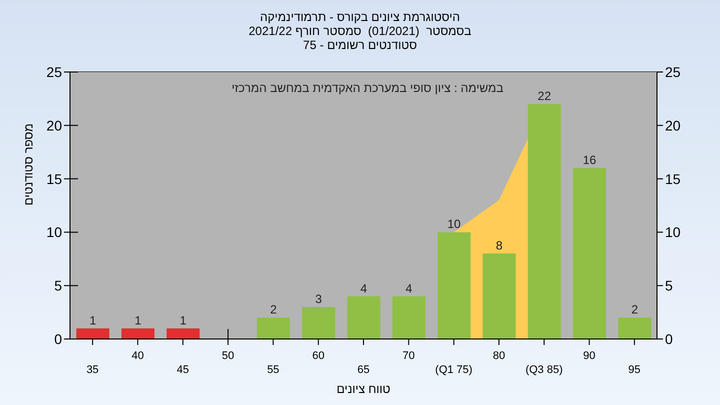  Describe the element at coordinates (318, 356) in the screenshot. I see `x-tick-label: 60` at that location.